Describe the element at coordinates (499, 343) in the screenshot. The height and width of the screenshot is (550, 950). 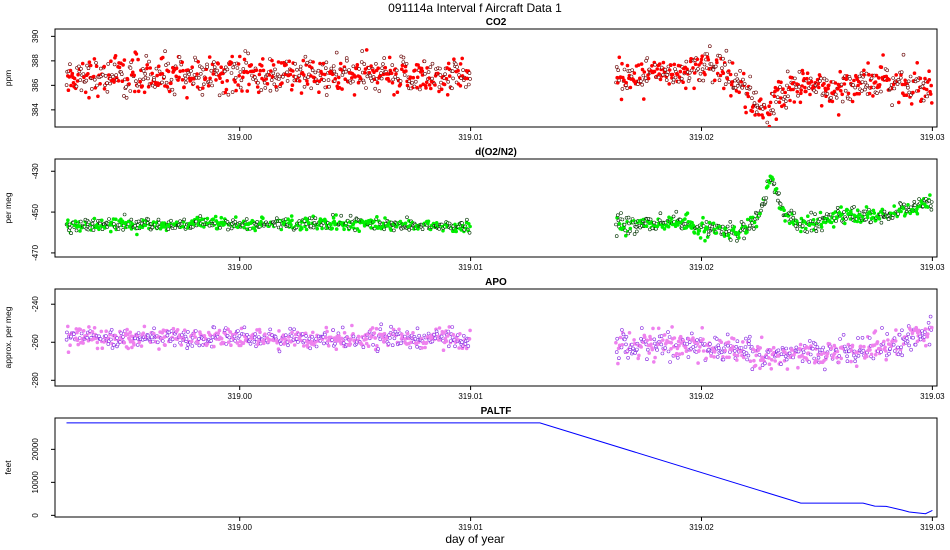
I see `series-points` at that location.